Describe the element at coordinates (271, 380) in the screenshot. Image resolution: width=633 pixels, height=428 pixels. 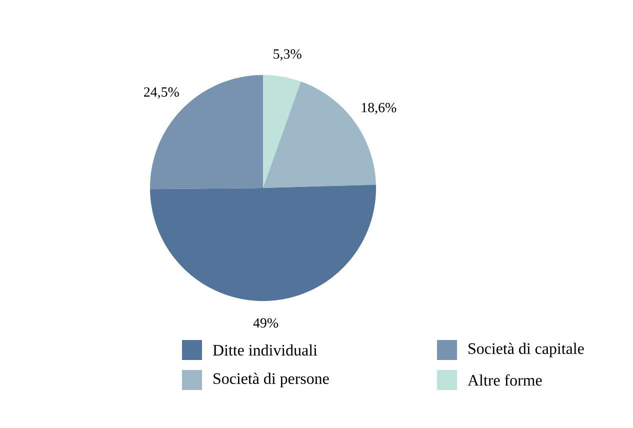
I see `legend-label: Società di persone` at that location.